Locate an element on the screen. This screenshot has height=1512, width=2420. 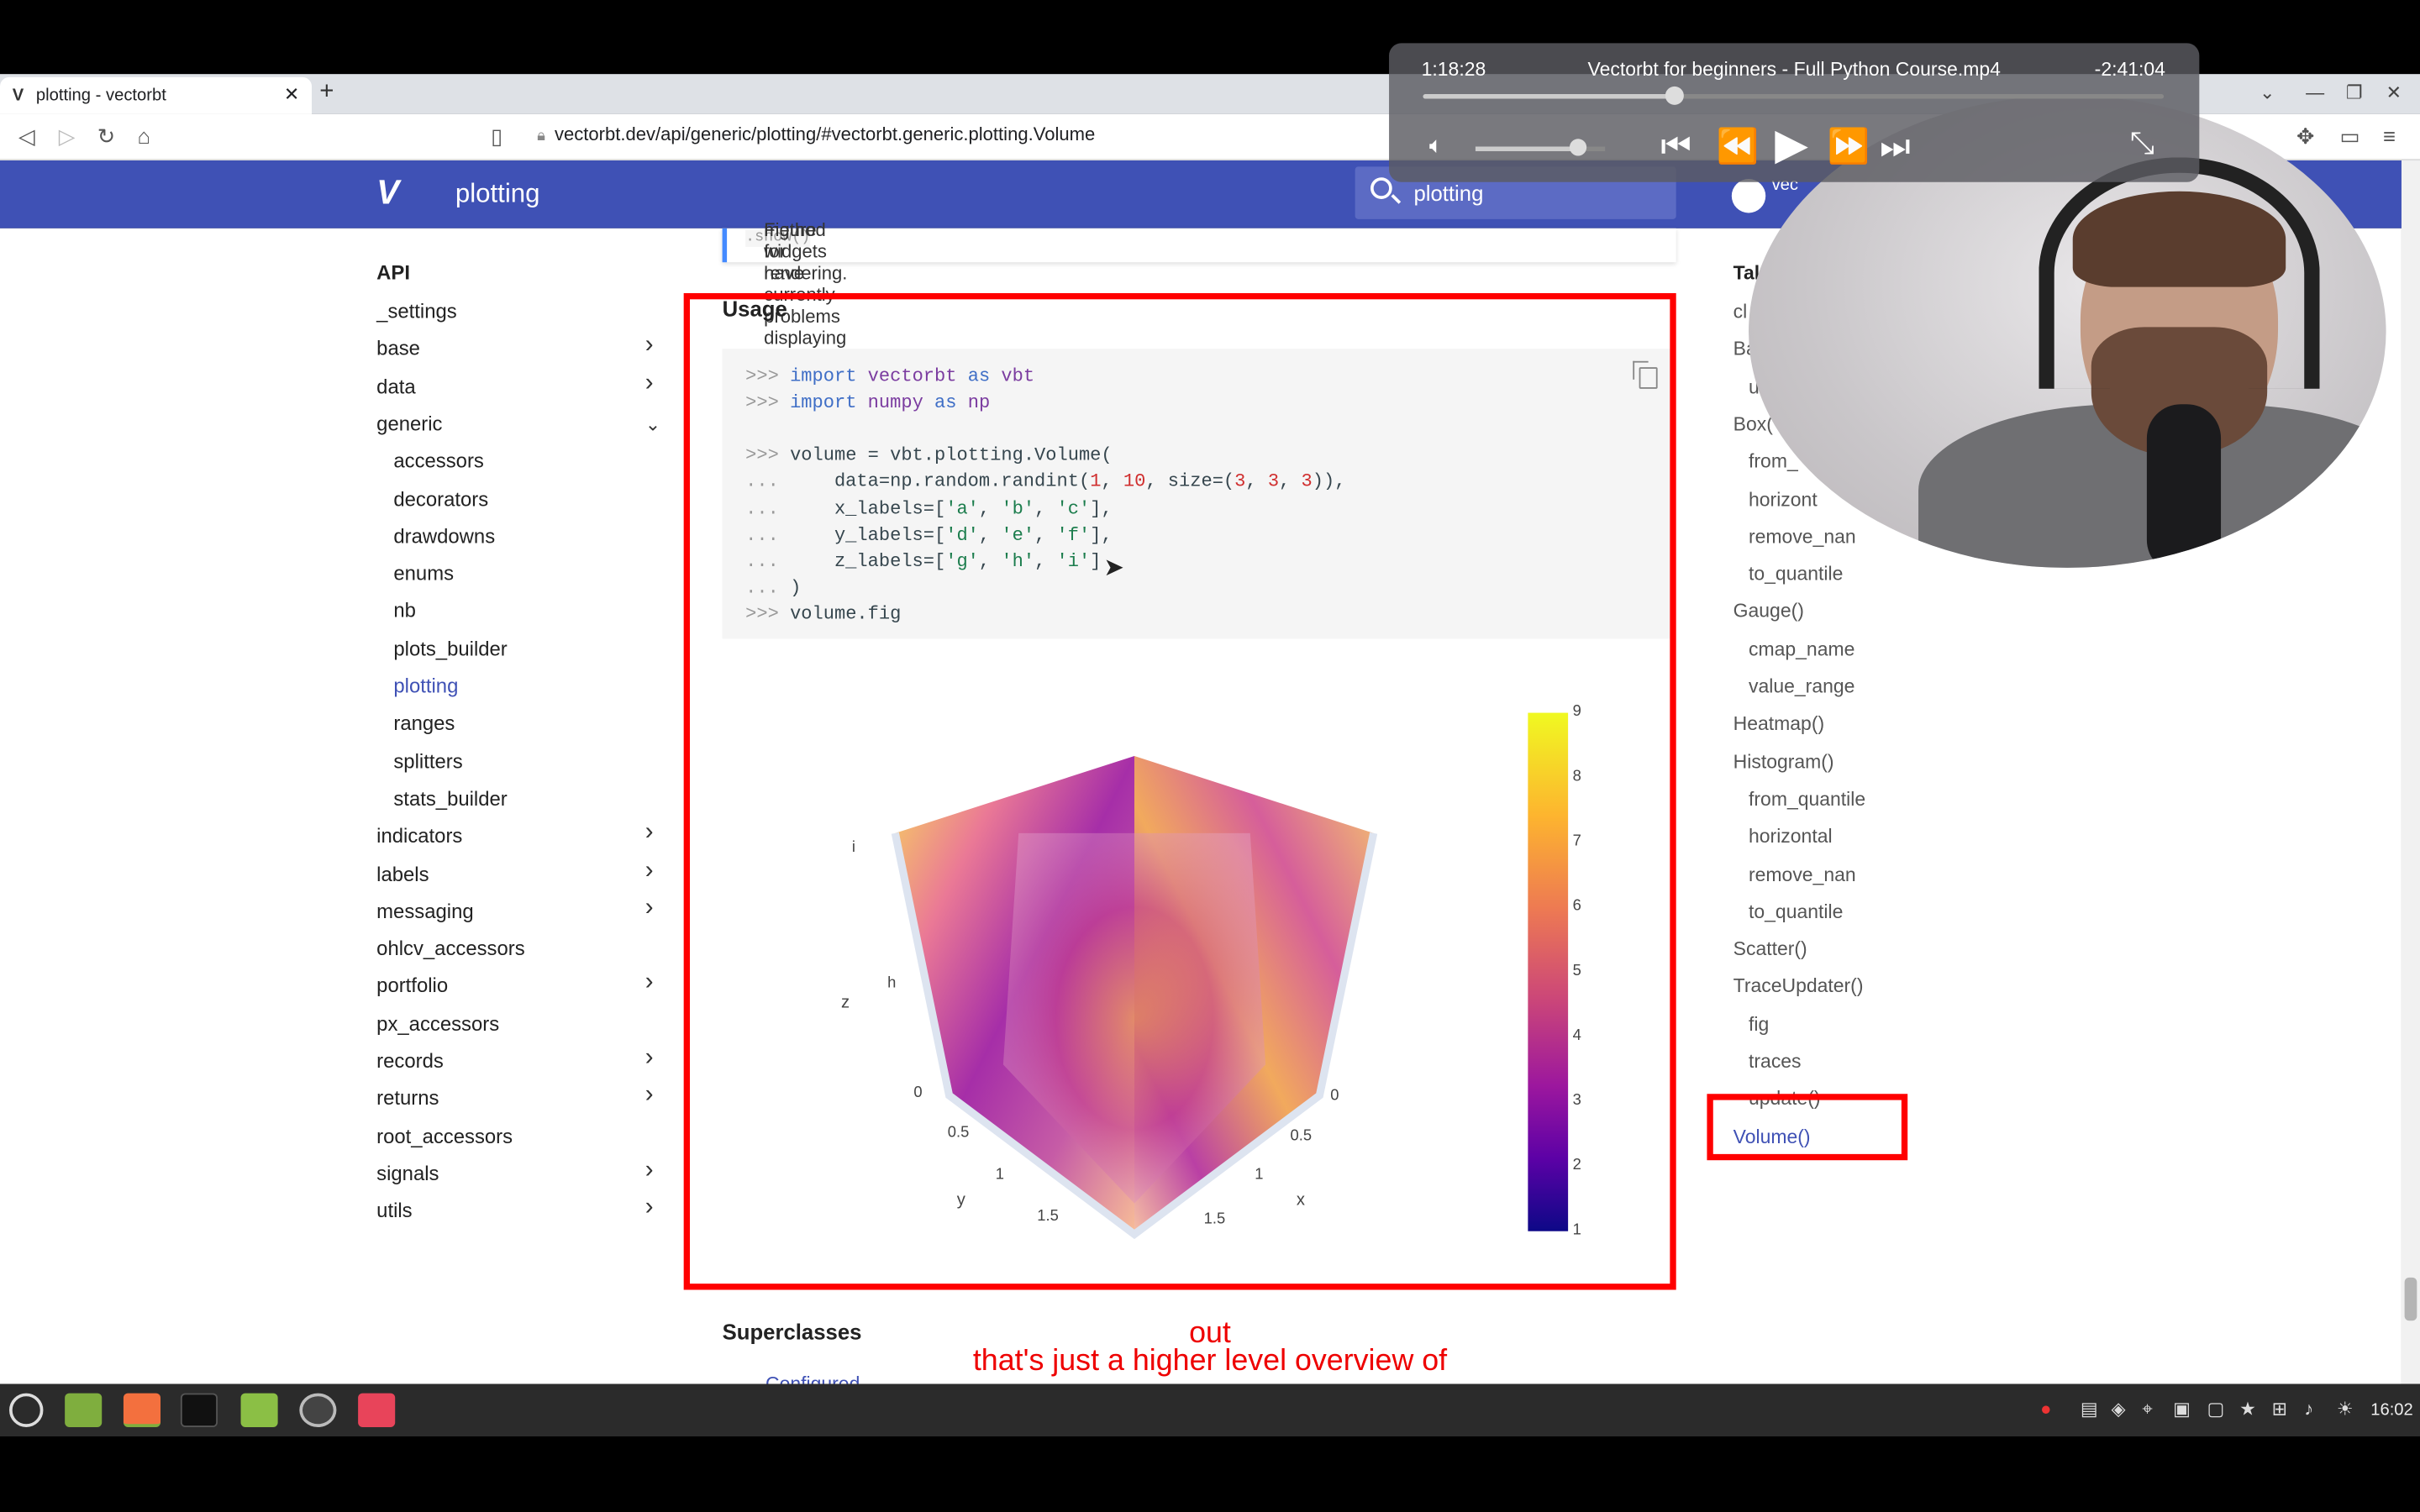
nav-item--settings: _settings is located at coordinates (416, 311).